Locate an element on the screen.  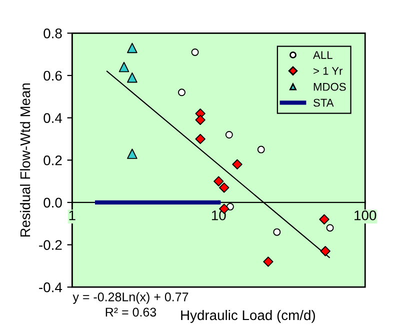
y-tick-label: -0.2 is located at coordinates (50, 245).